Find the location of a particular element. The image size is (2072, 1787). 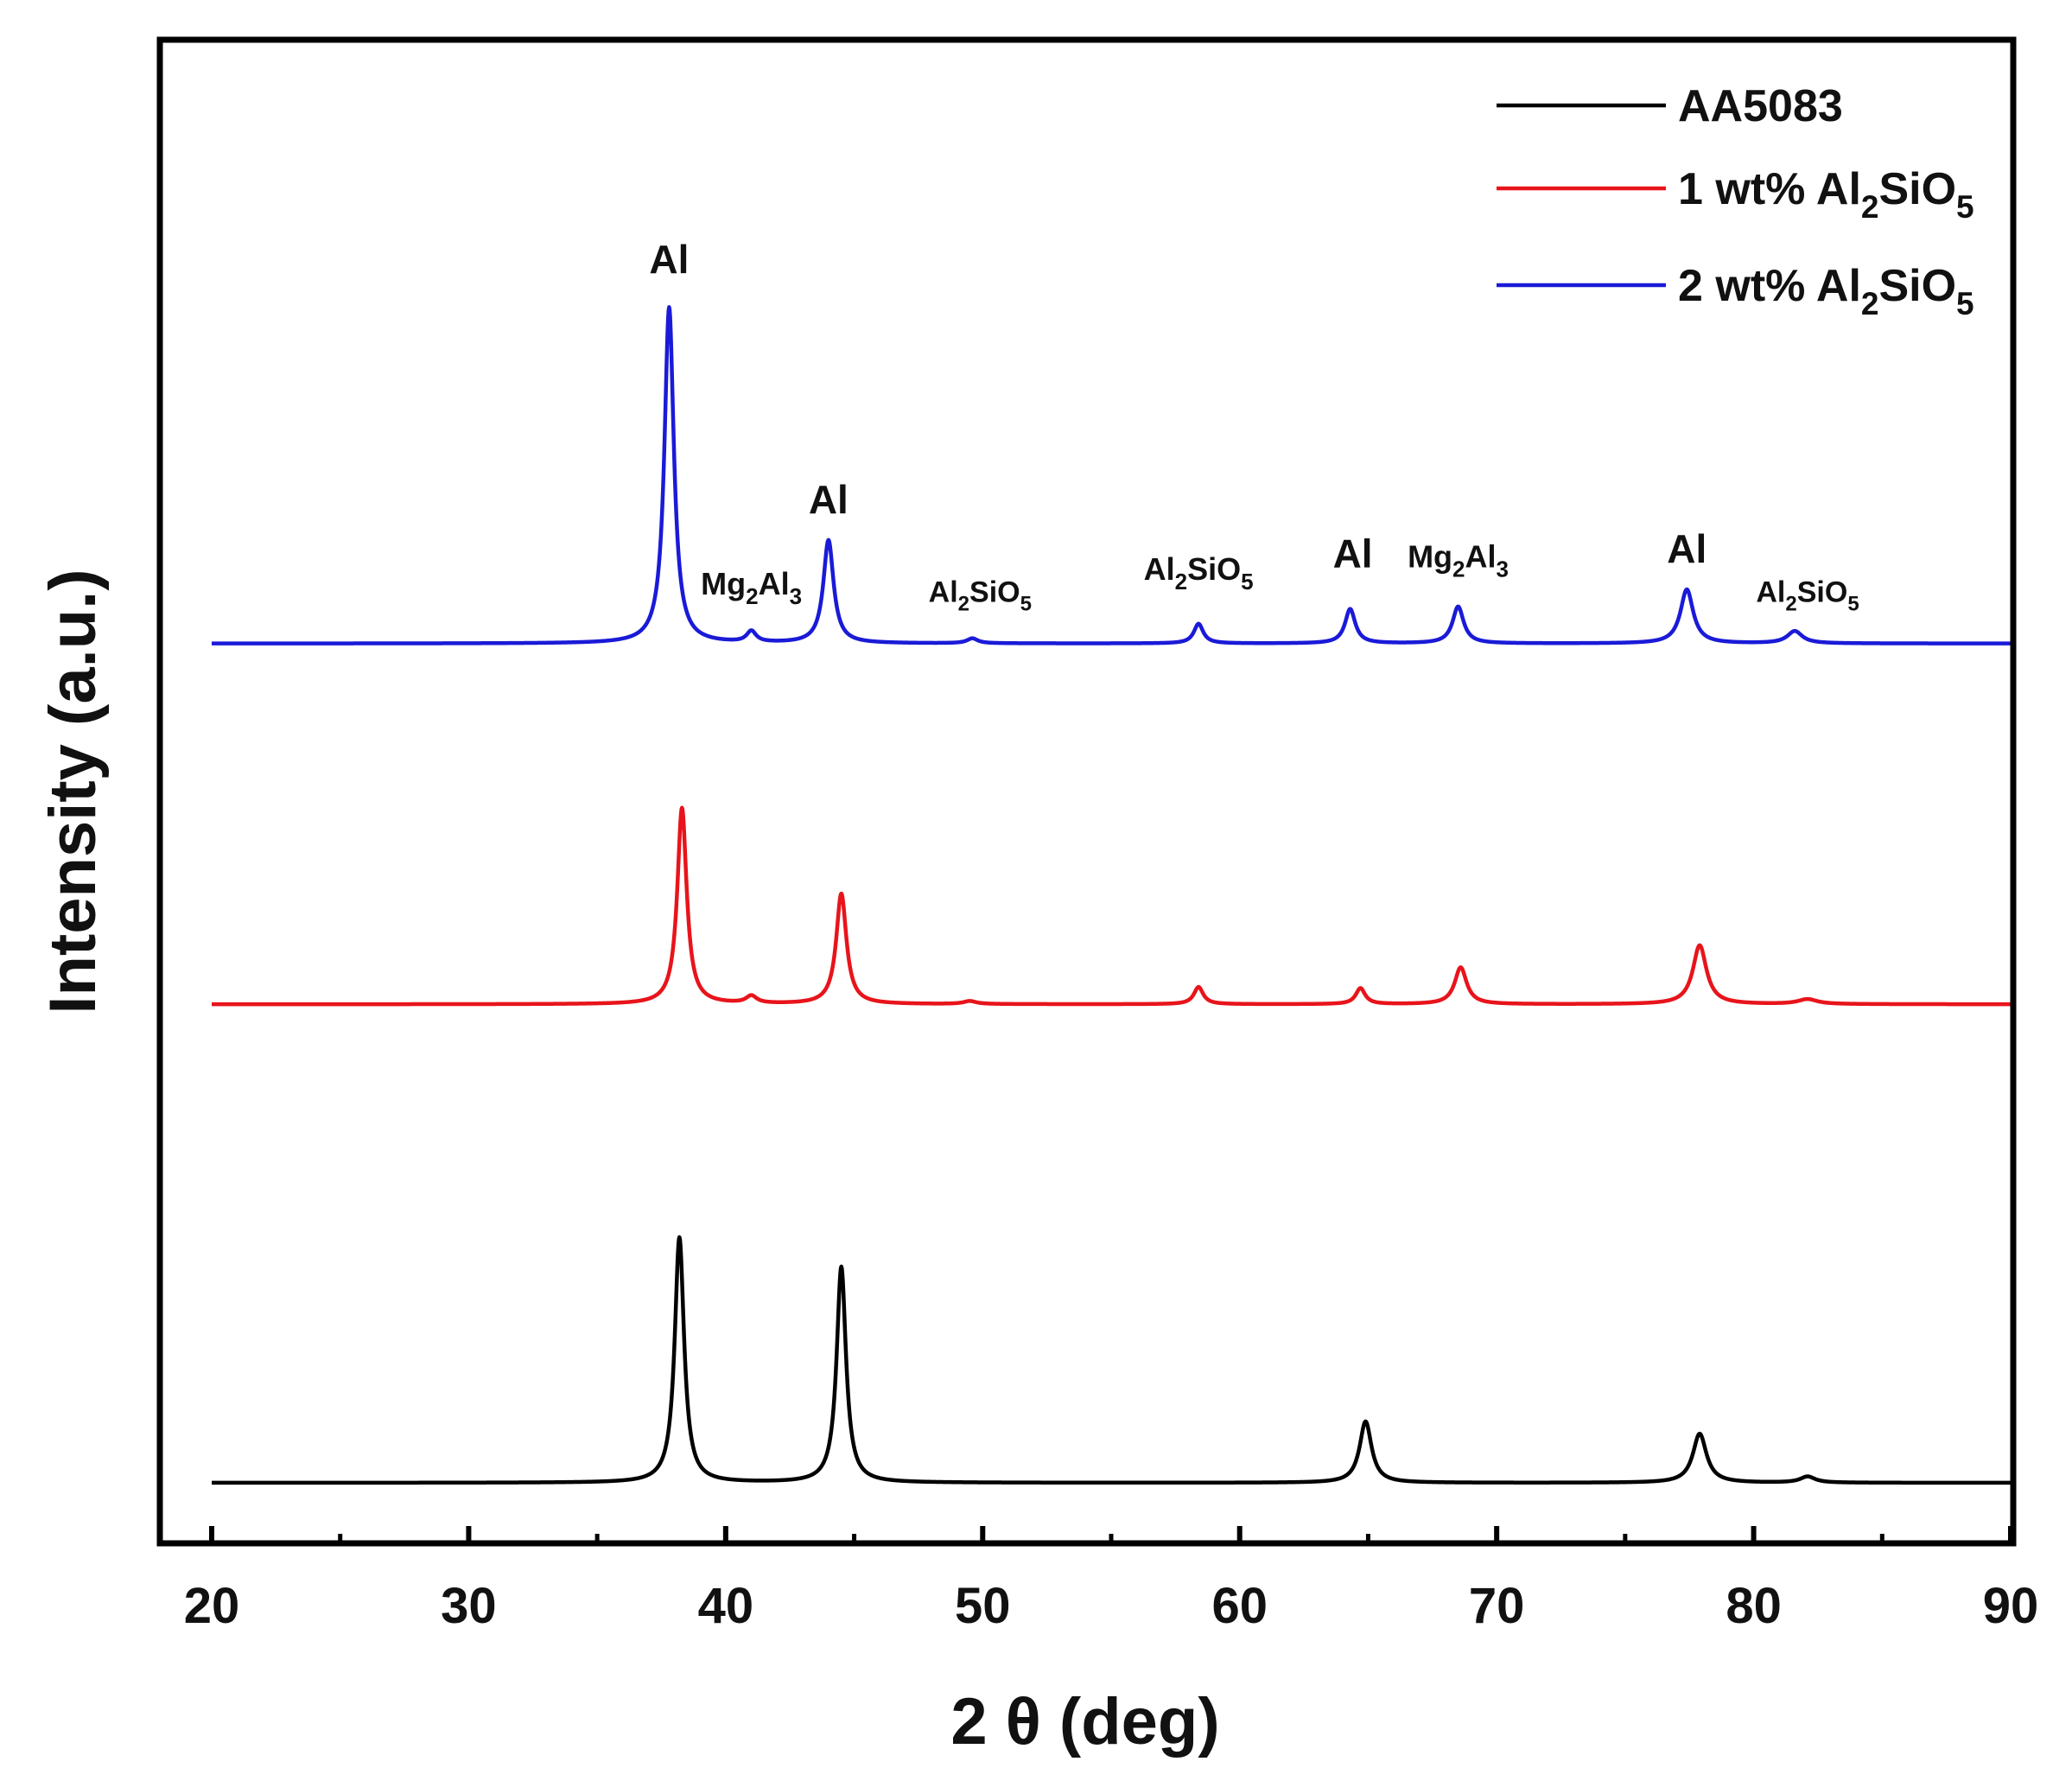

ann-al2sio5-49: Al2SiO5 is located at coordinates (980, 595).